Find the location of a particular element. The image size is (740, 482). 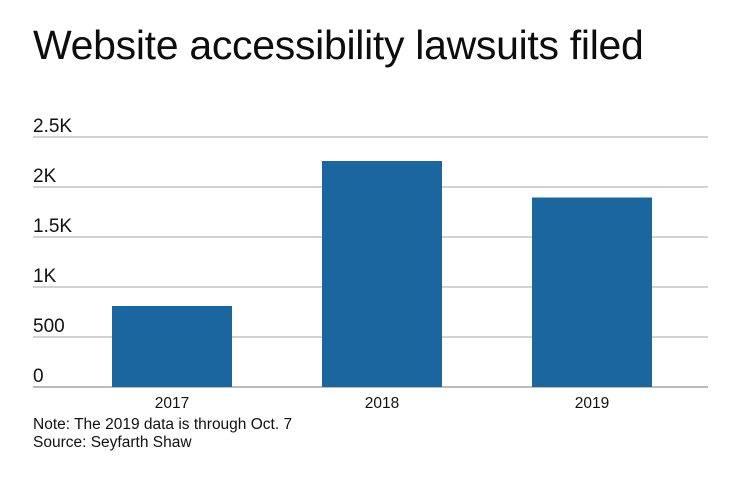

y-tick-label: 1.5K is located at coordinates (52, 226).